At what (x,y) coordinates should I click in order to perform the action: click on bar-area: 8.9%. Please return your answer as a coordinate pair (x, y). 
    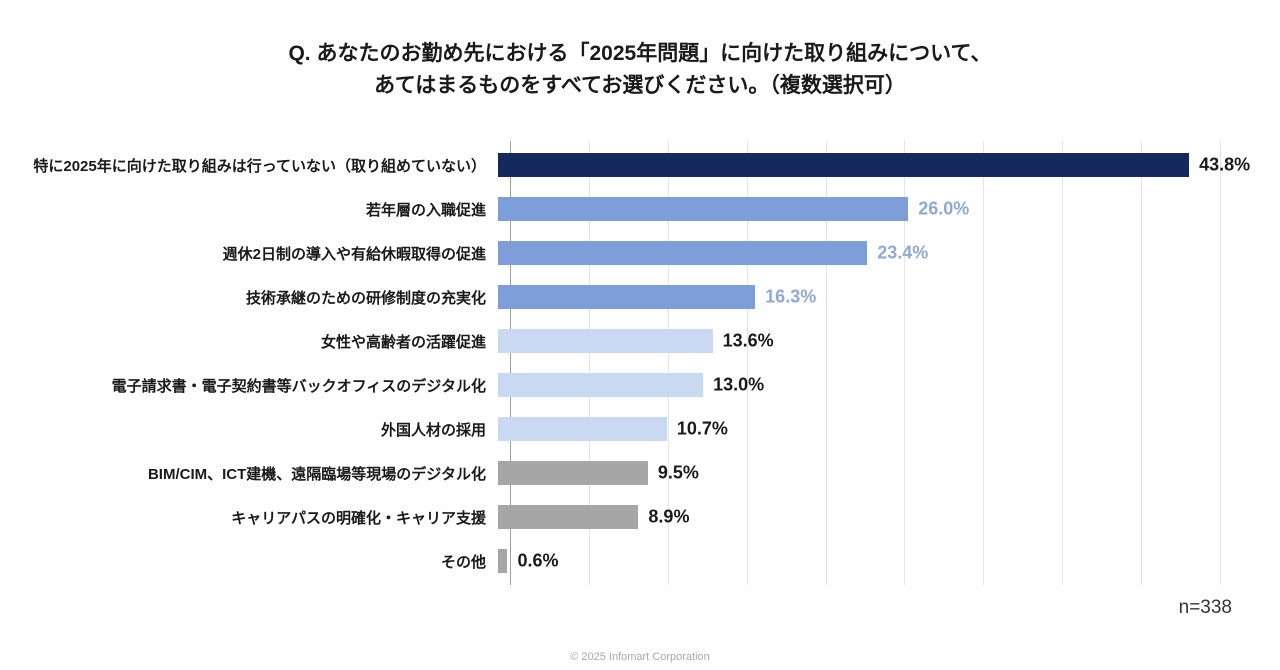
    Looking at the image, I should click on (853, 517).